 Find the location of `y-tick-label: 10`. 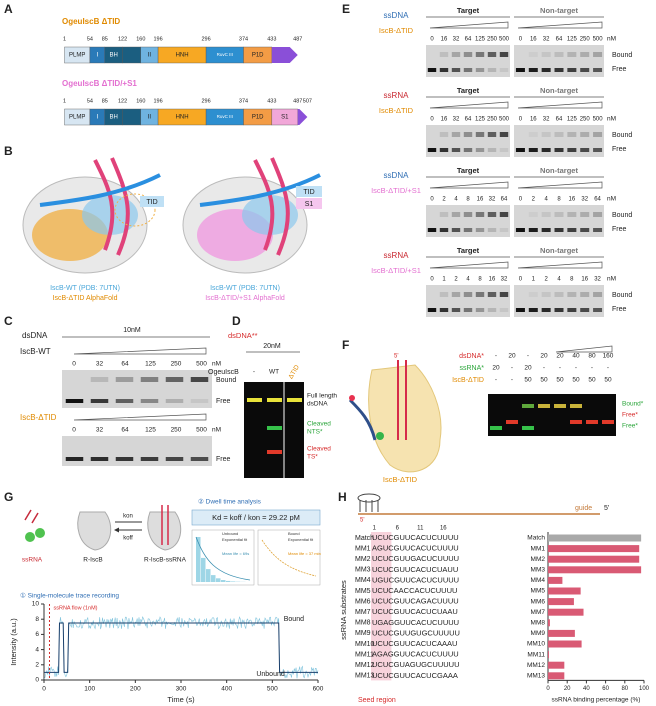

y-tick-label: 10 is located at coordinates (36, 604).